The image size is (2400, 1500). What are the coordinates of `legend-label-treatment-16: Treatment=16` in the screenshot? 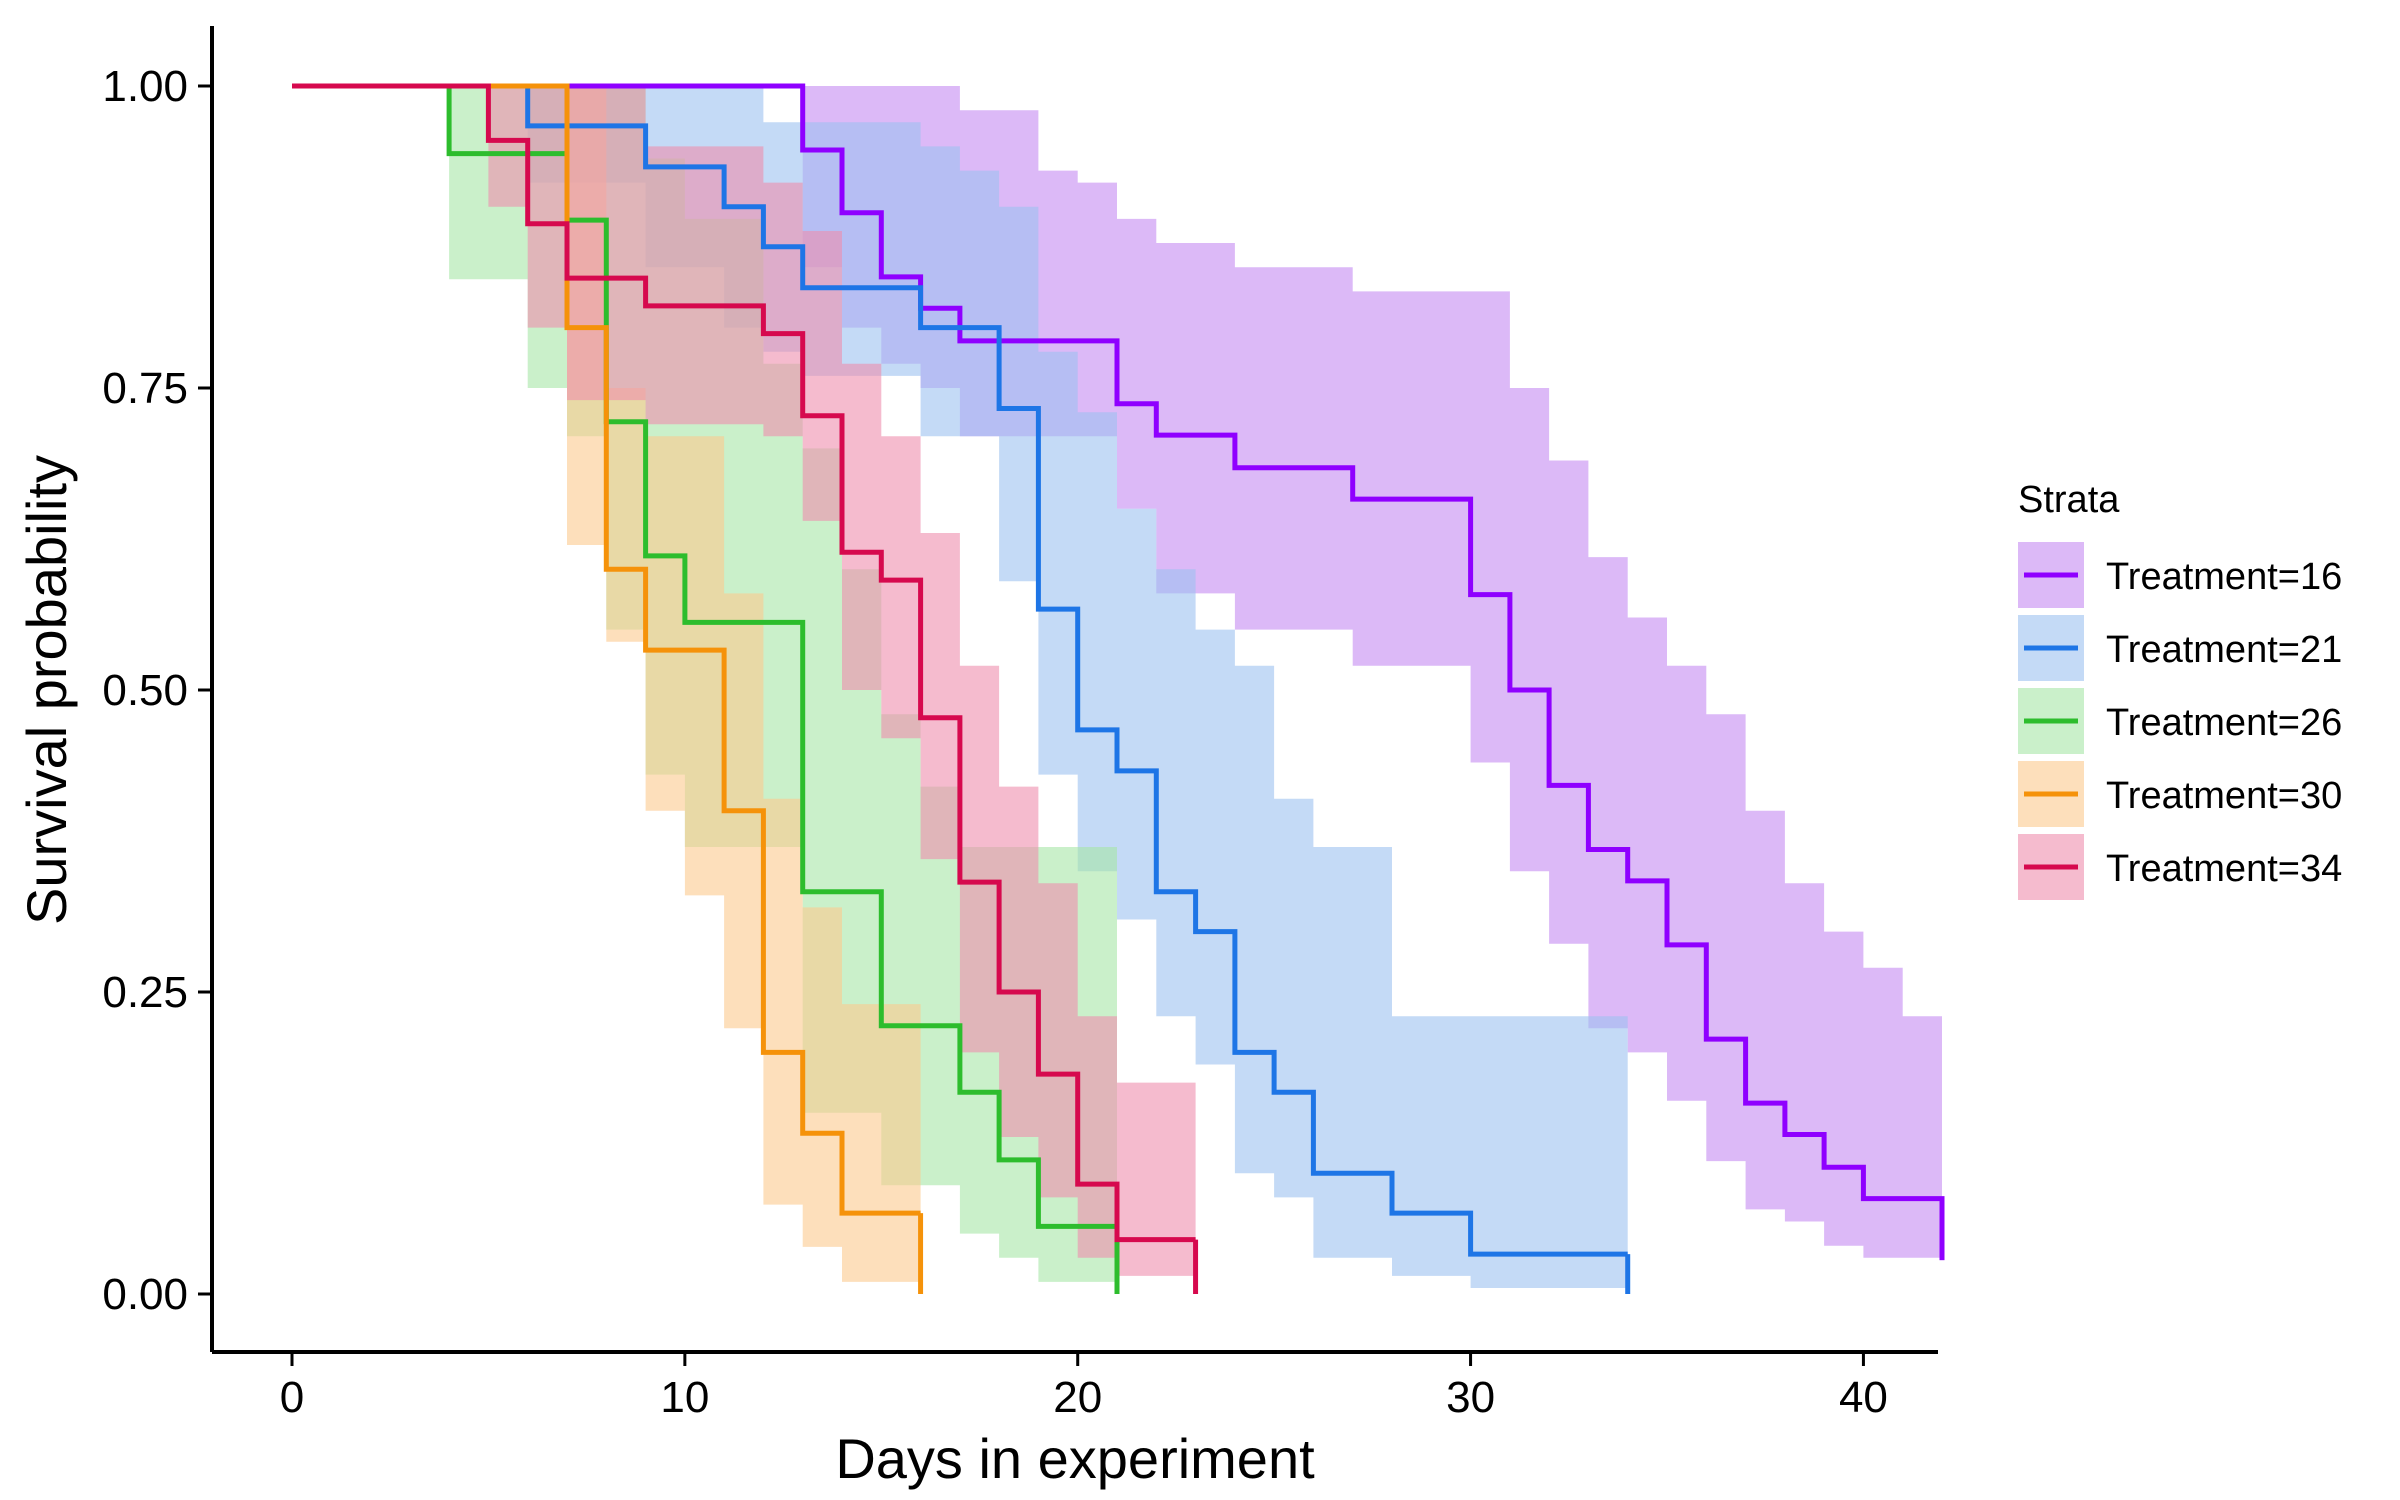 It's located at (2224, 577).